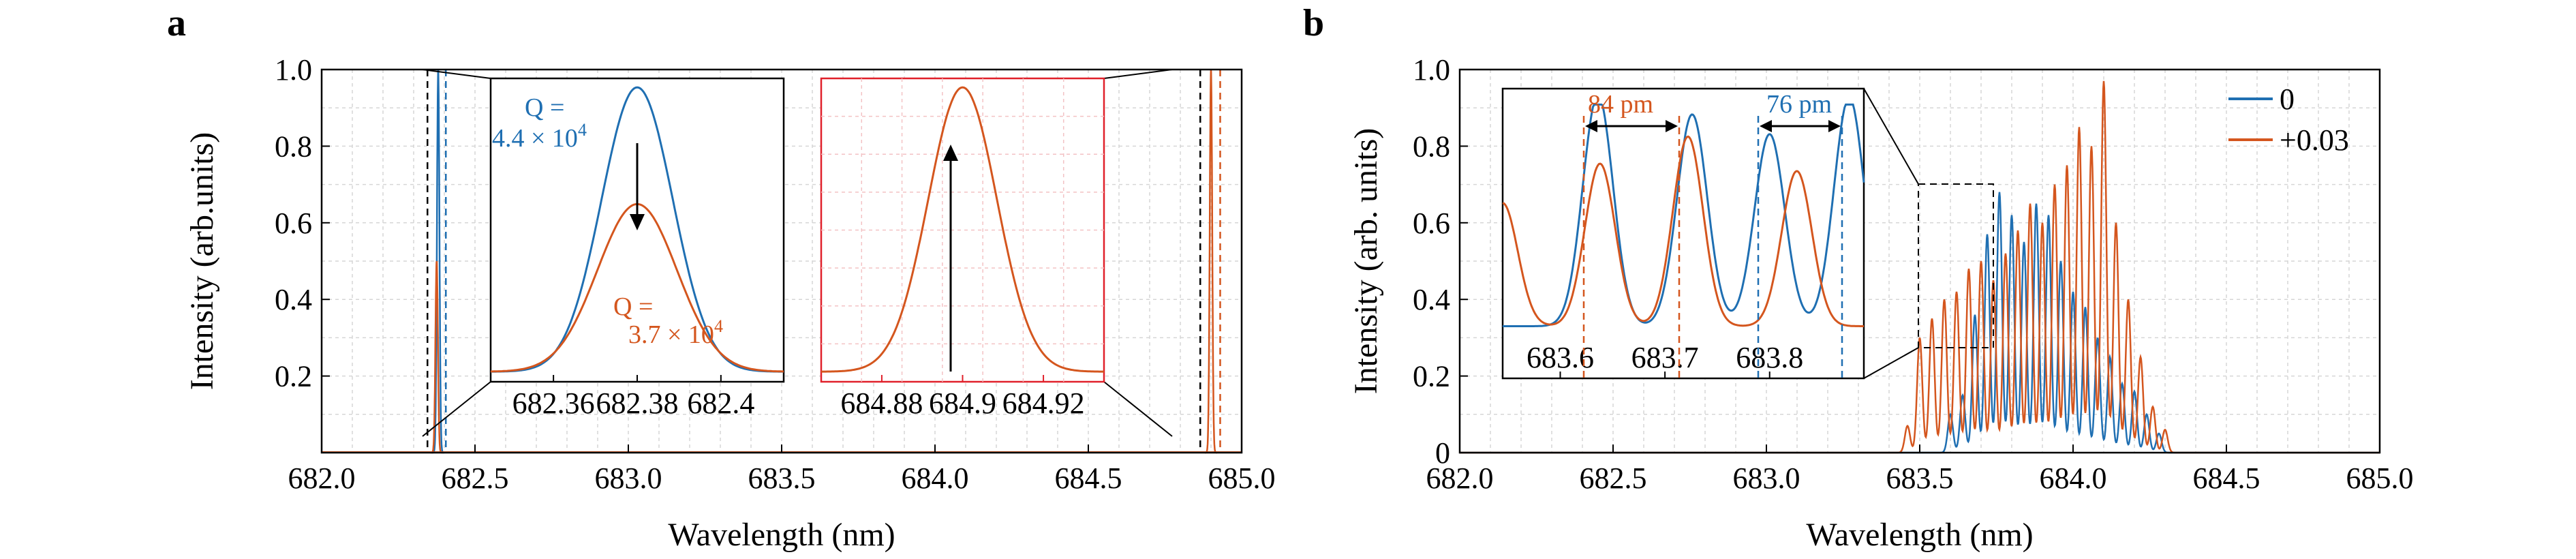  Describe the element at coordinates (675, 333) in the screenshot. I see `q-orange-value: 3.7 × 10⁴` at that location.